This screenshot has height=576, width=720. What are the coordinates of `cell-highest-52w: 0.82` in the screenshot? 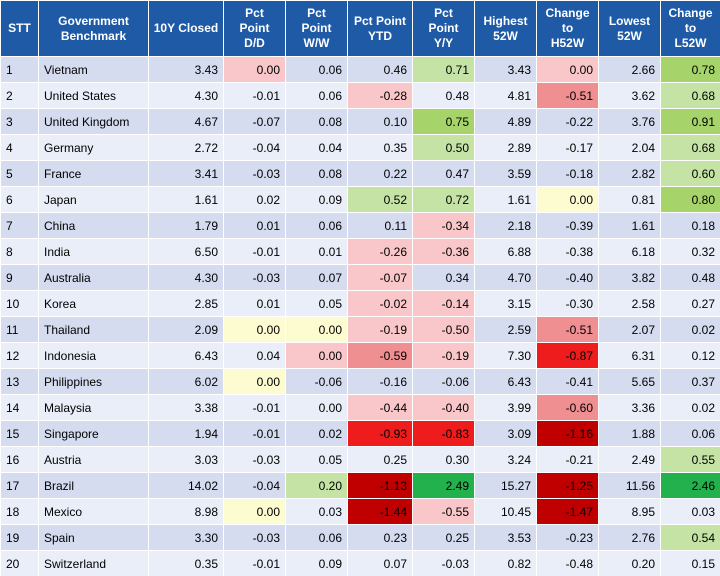 It's located at (505, 563).